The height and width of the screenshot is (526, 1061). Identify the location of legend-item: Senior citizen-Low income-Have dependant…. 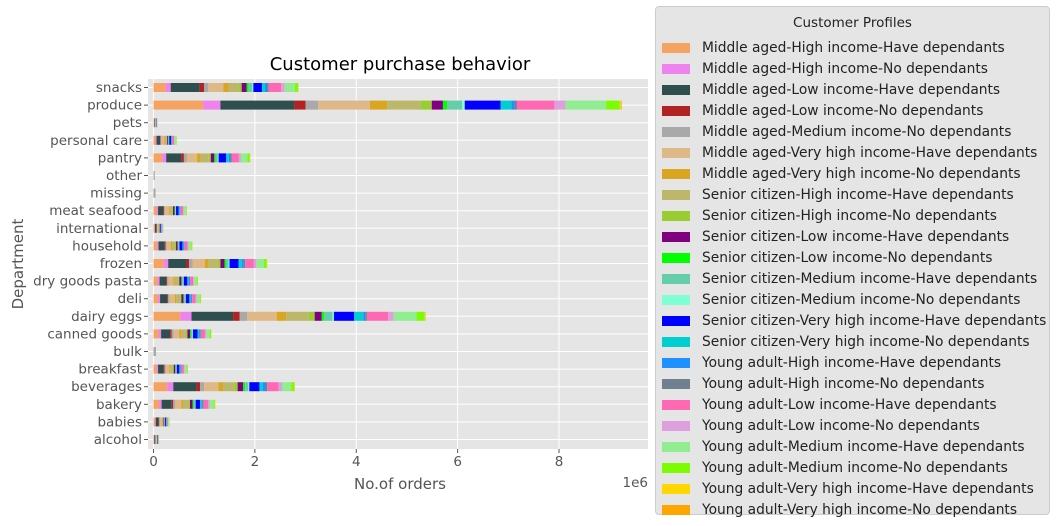
(854, 236).